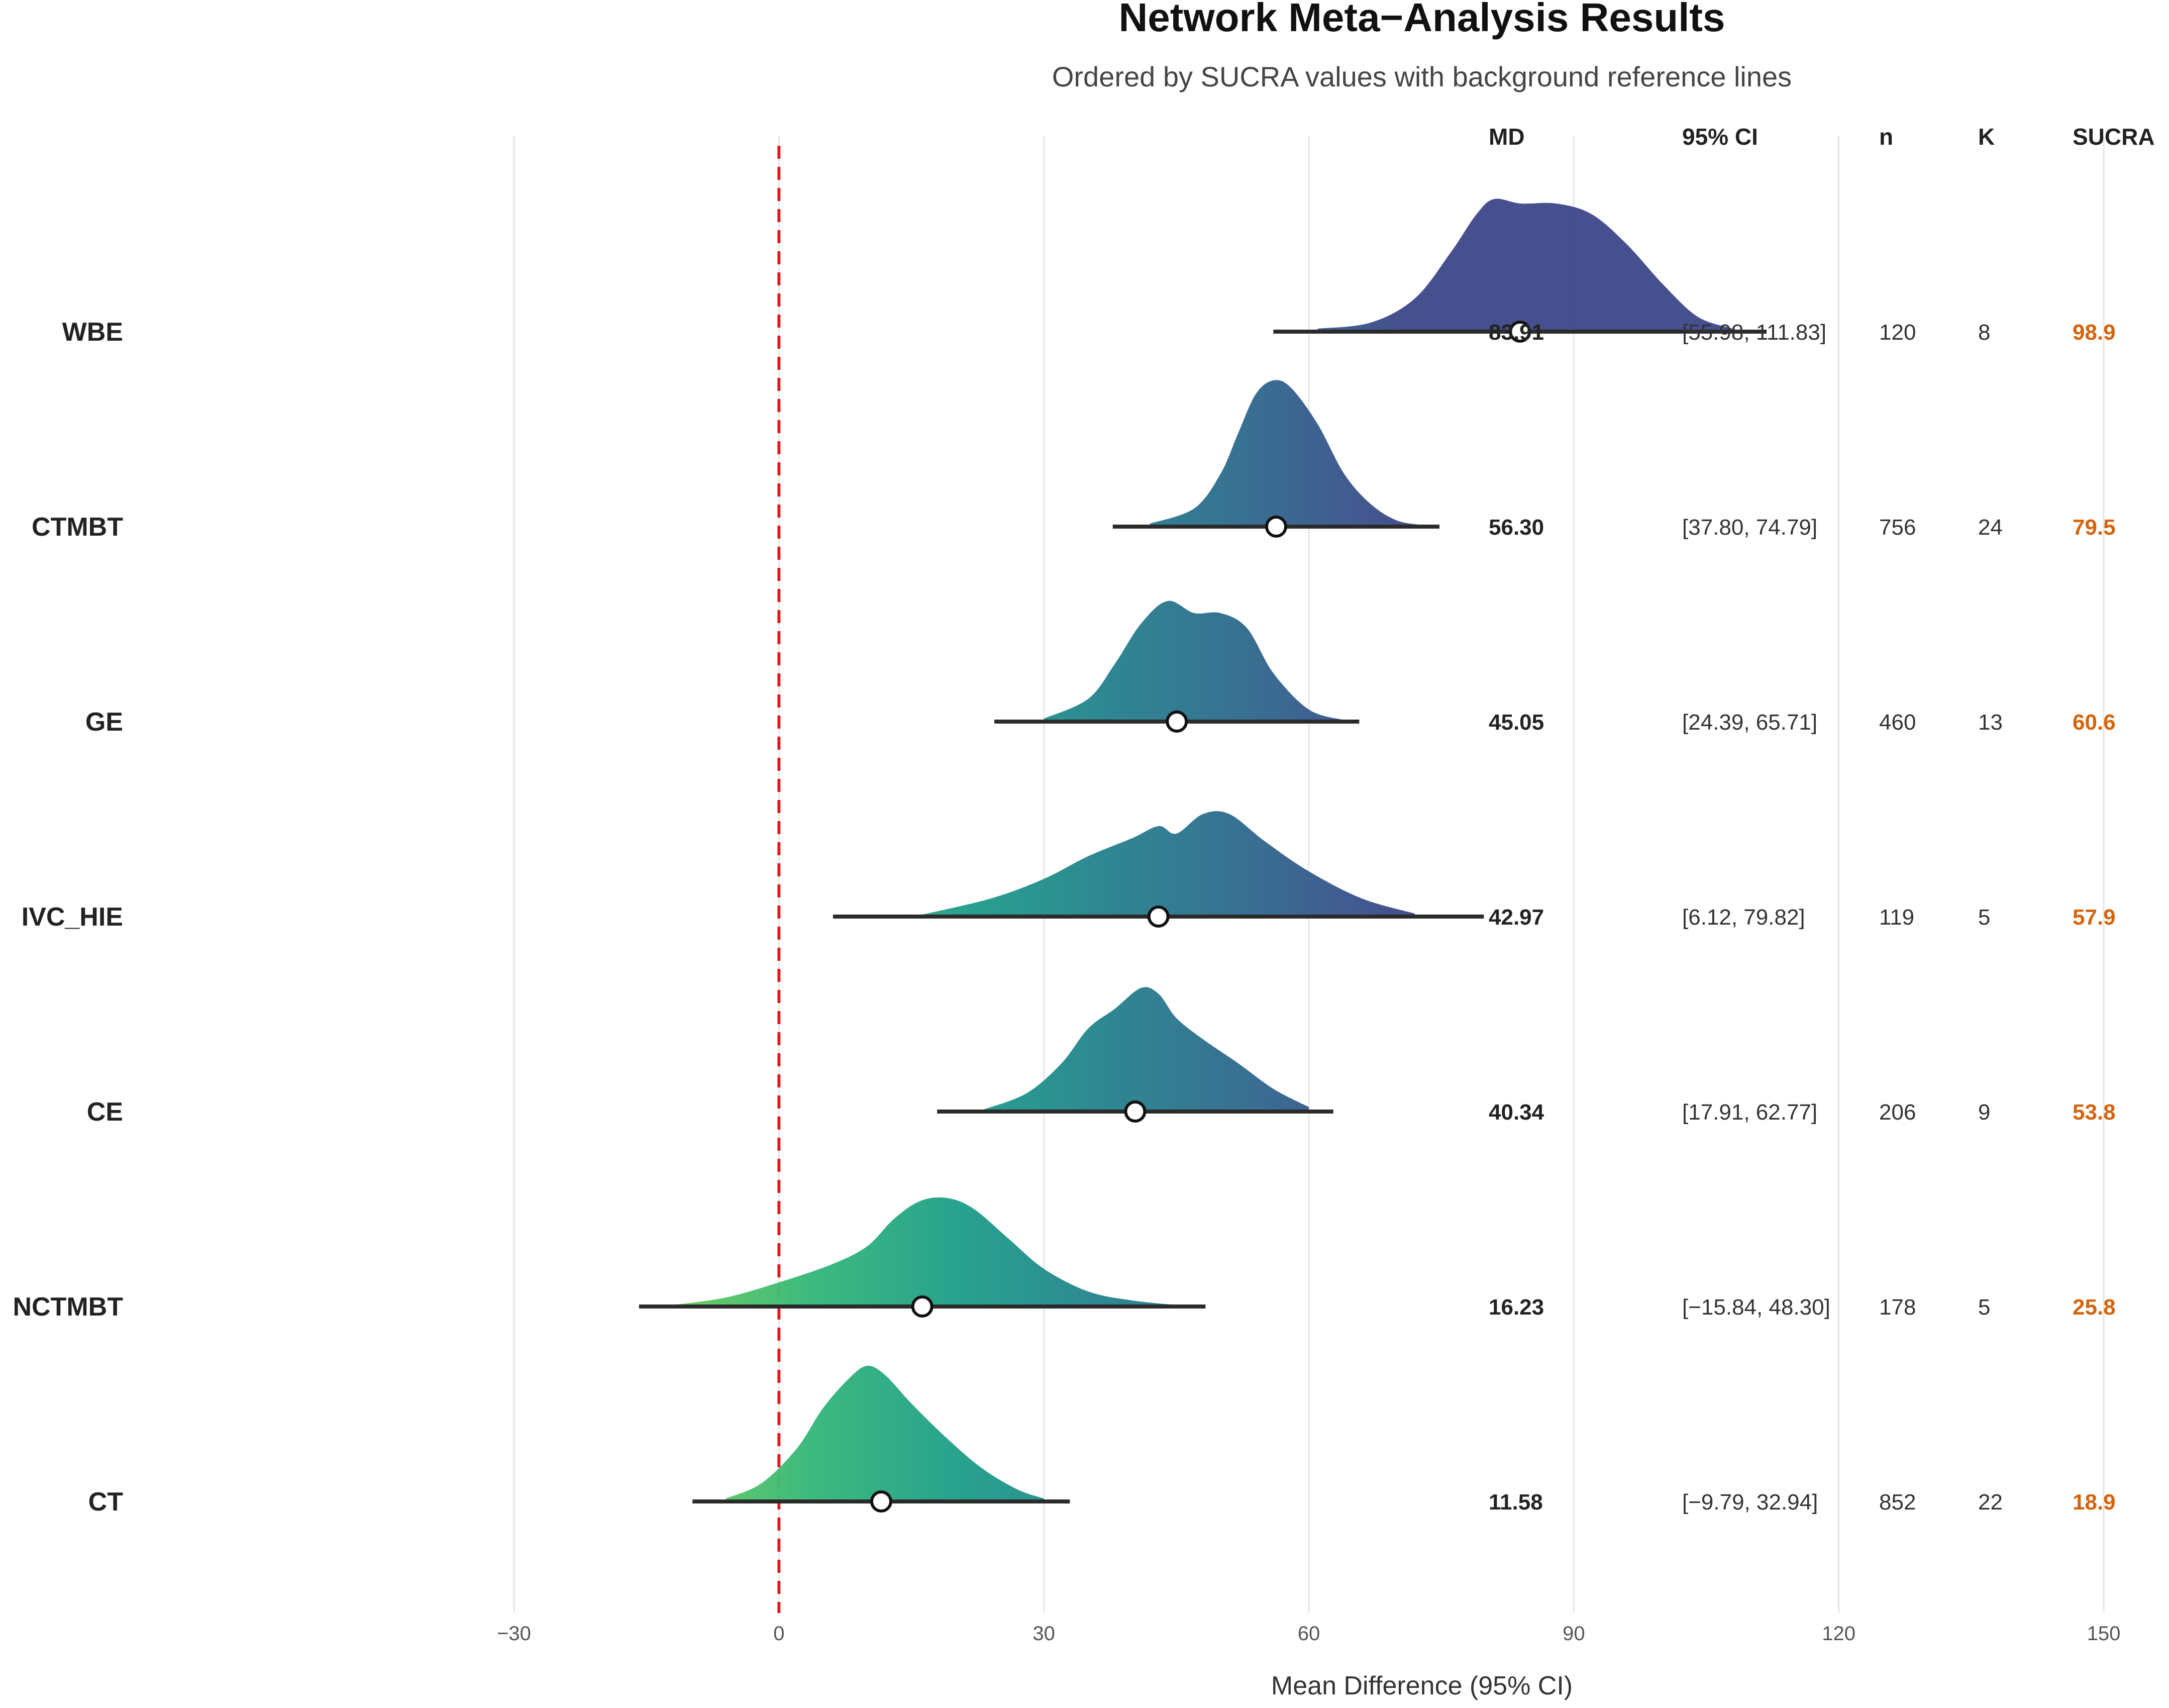  Describe the element at coordinates (106, 1502) in the screenshot. I see `treatment-label: CT` at that location.